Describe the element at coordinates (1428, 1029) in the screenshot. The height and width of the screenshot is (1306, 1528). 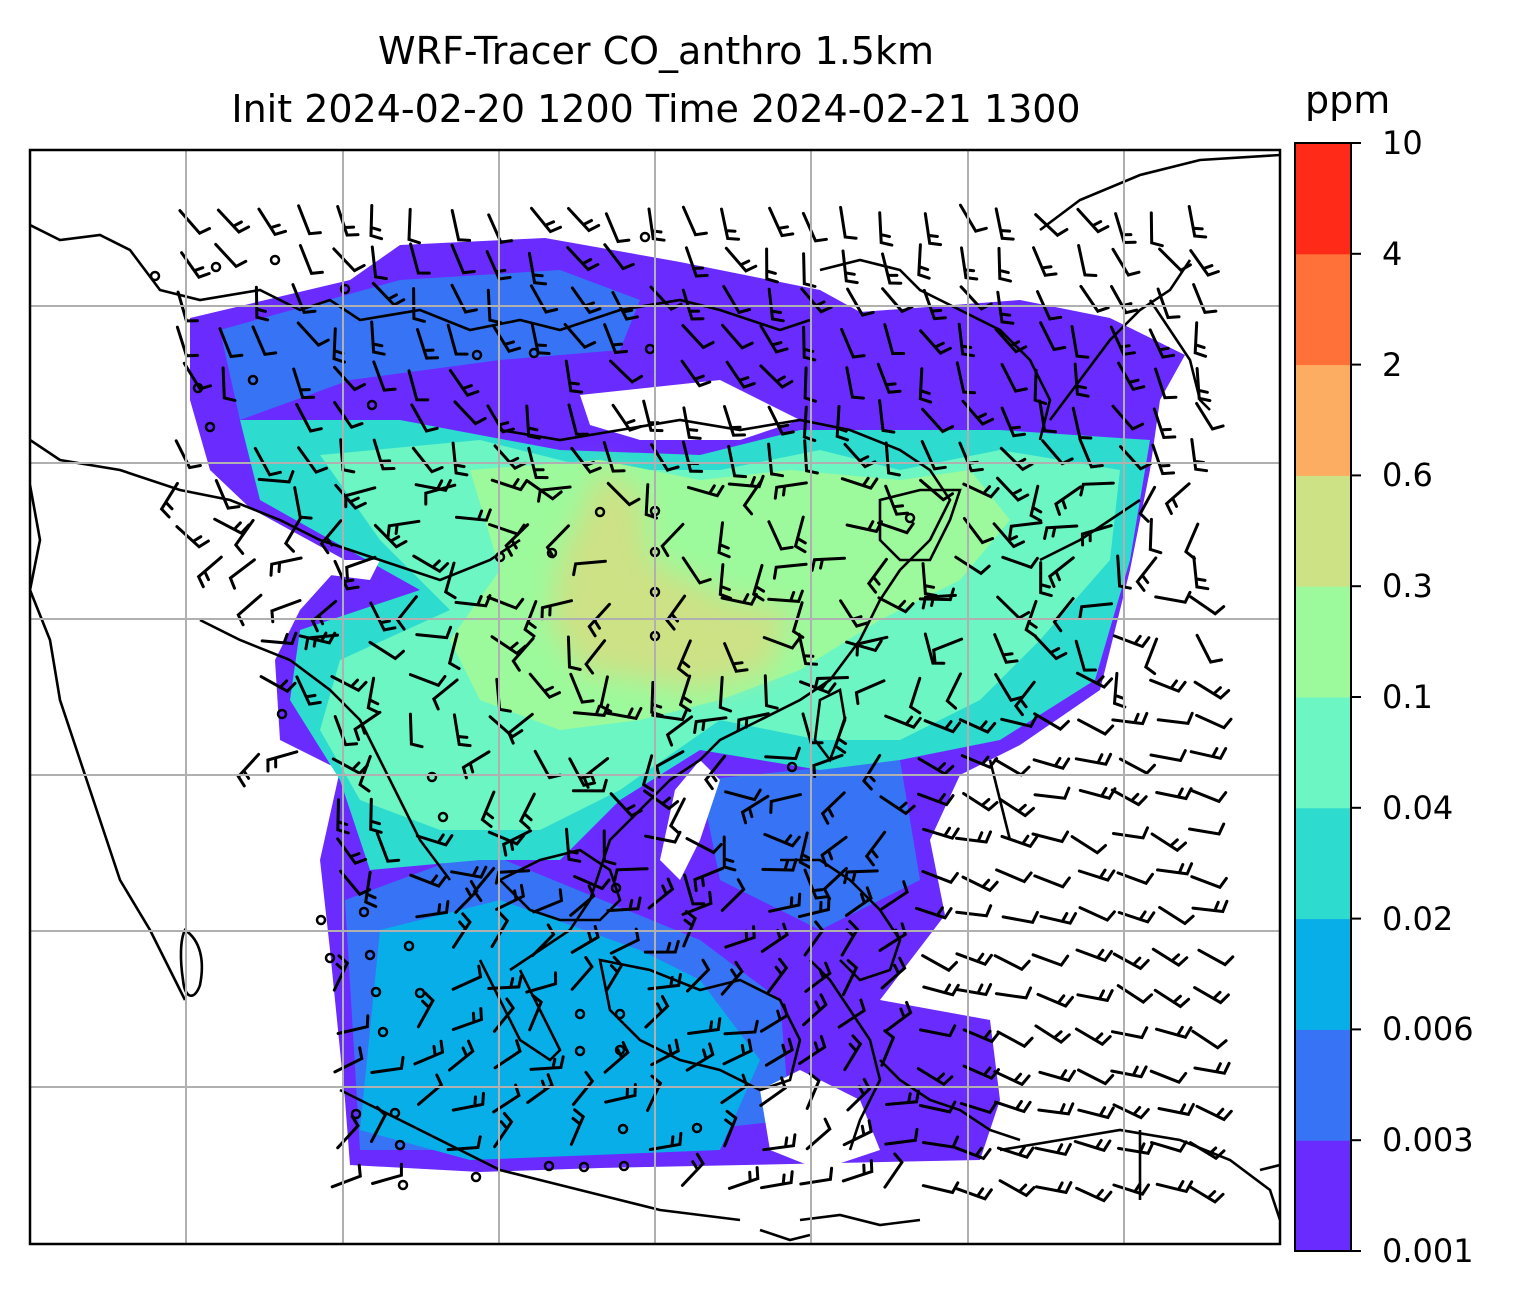
I see `colorbar-tick-label: 0.006` at that location.